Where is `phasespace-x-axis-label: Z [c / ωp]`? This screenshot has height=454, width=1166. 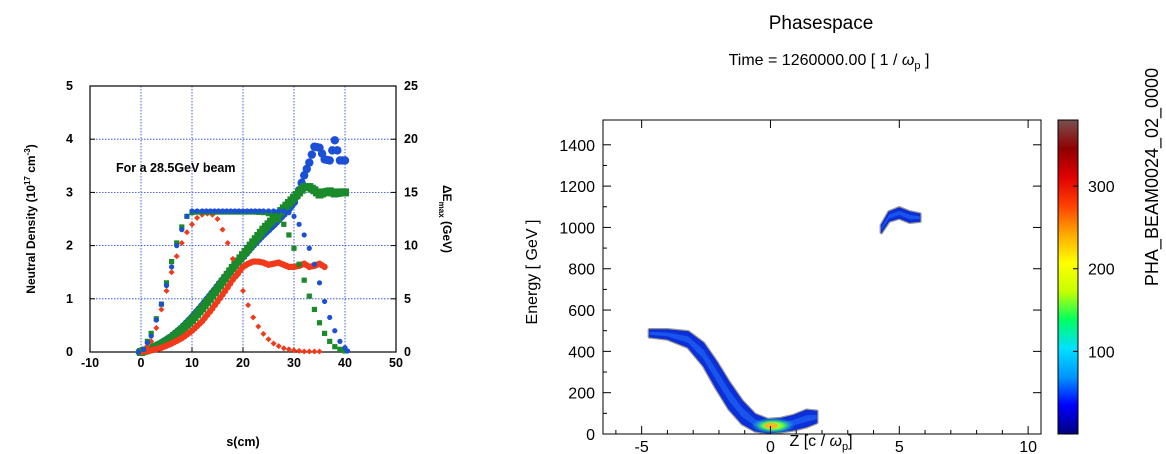
phasespace-x-axis-label: Z [c / ωp] is located at coordinates (820, 443).